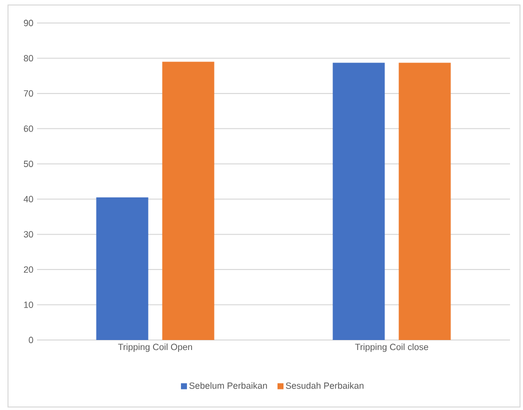 Image resolution: width=523 pixels, height=410 pixels. Describe the element at coordinates (155, 348) in the screenshot. I see `x-tick-label: Tripping Coil Open` at that location.